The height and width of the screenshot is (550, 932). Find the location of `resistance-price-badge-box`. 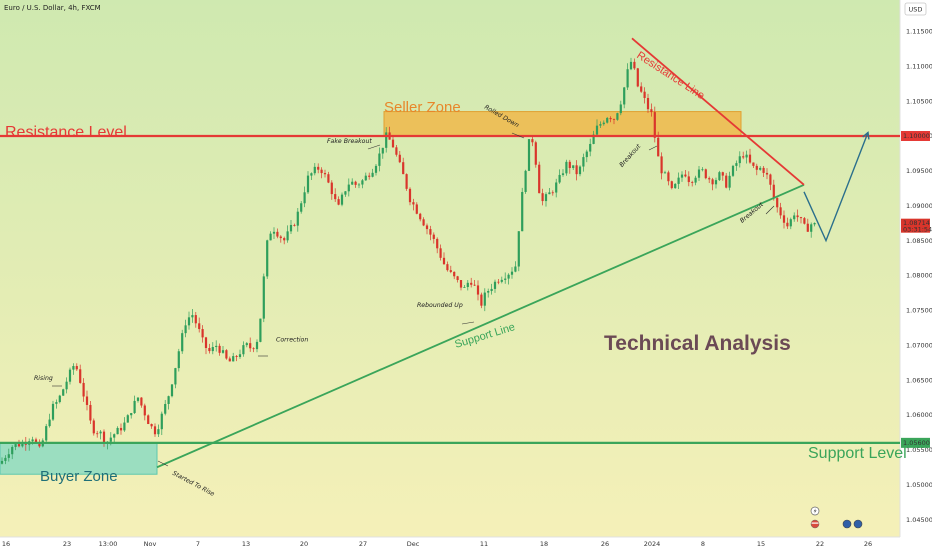

resistance-price-badge-box is located at coordinates (915, 135).